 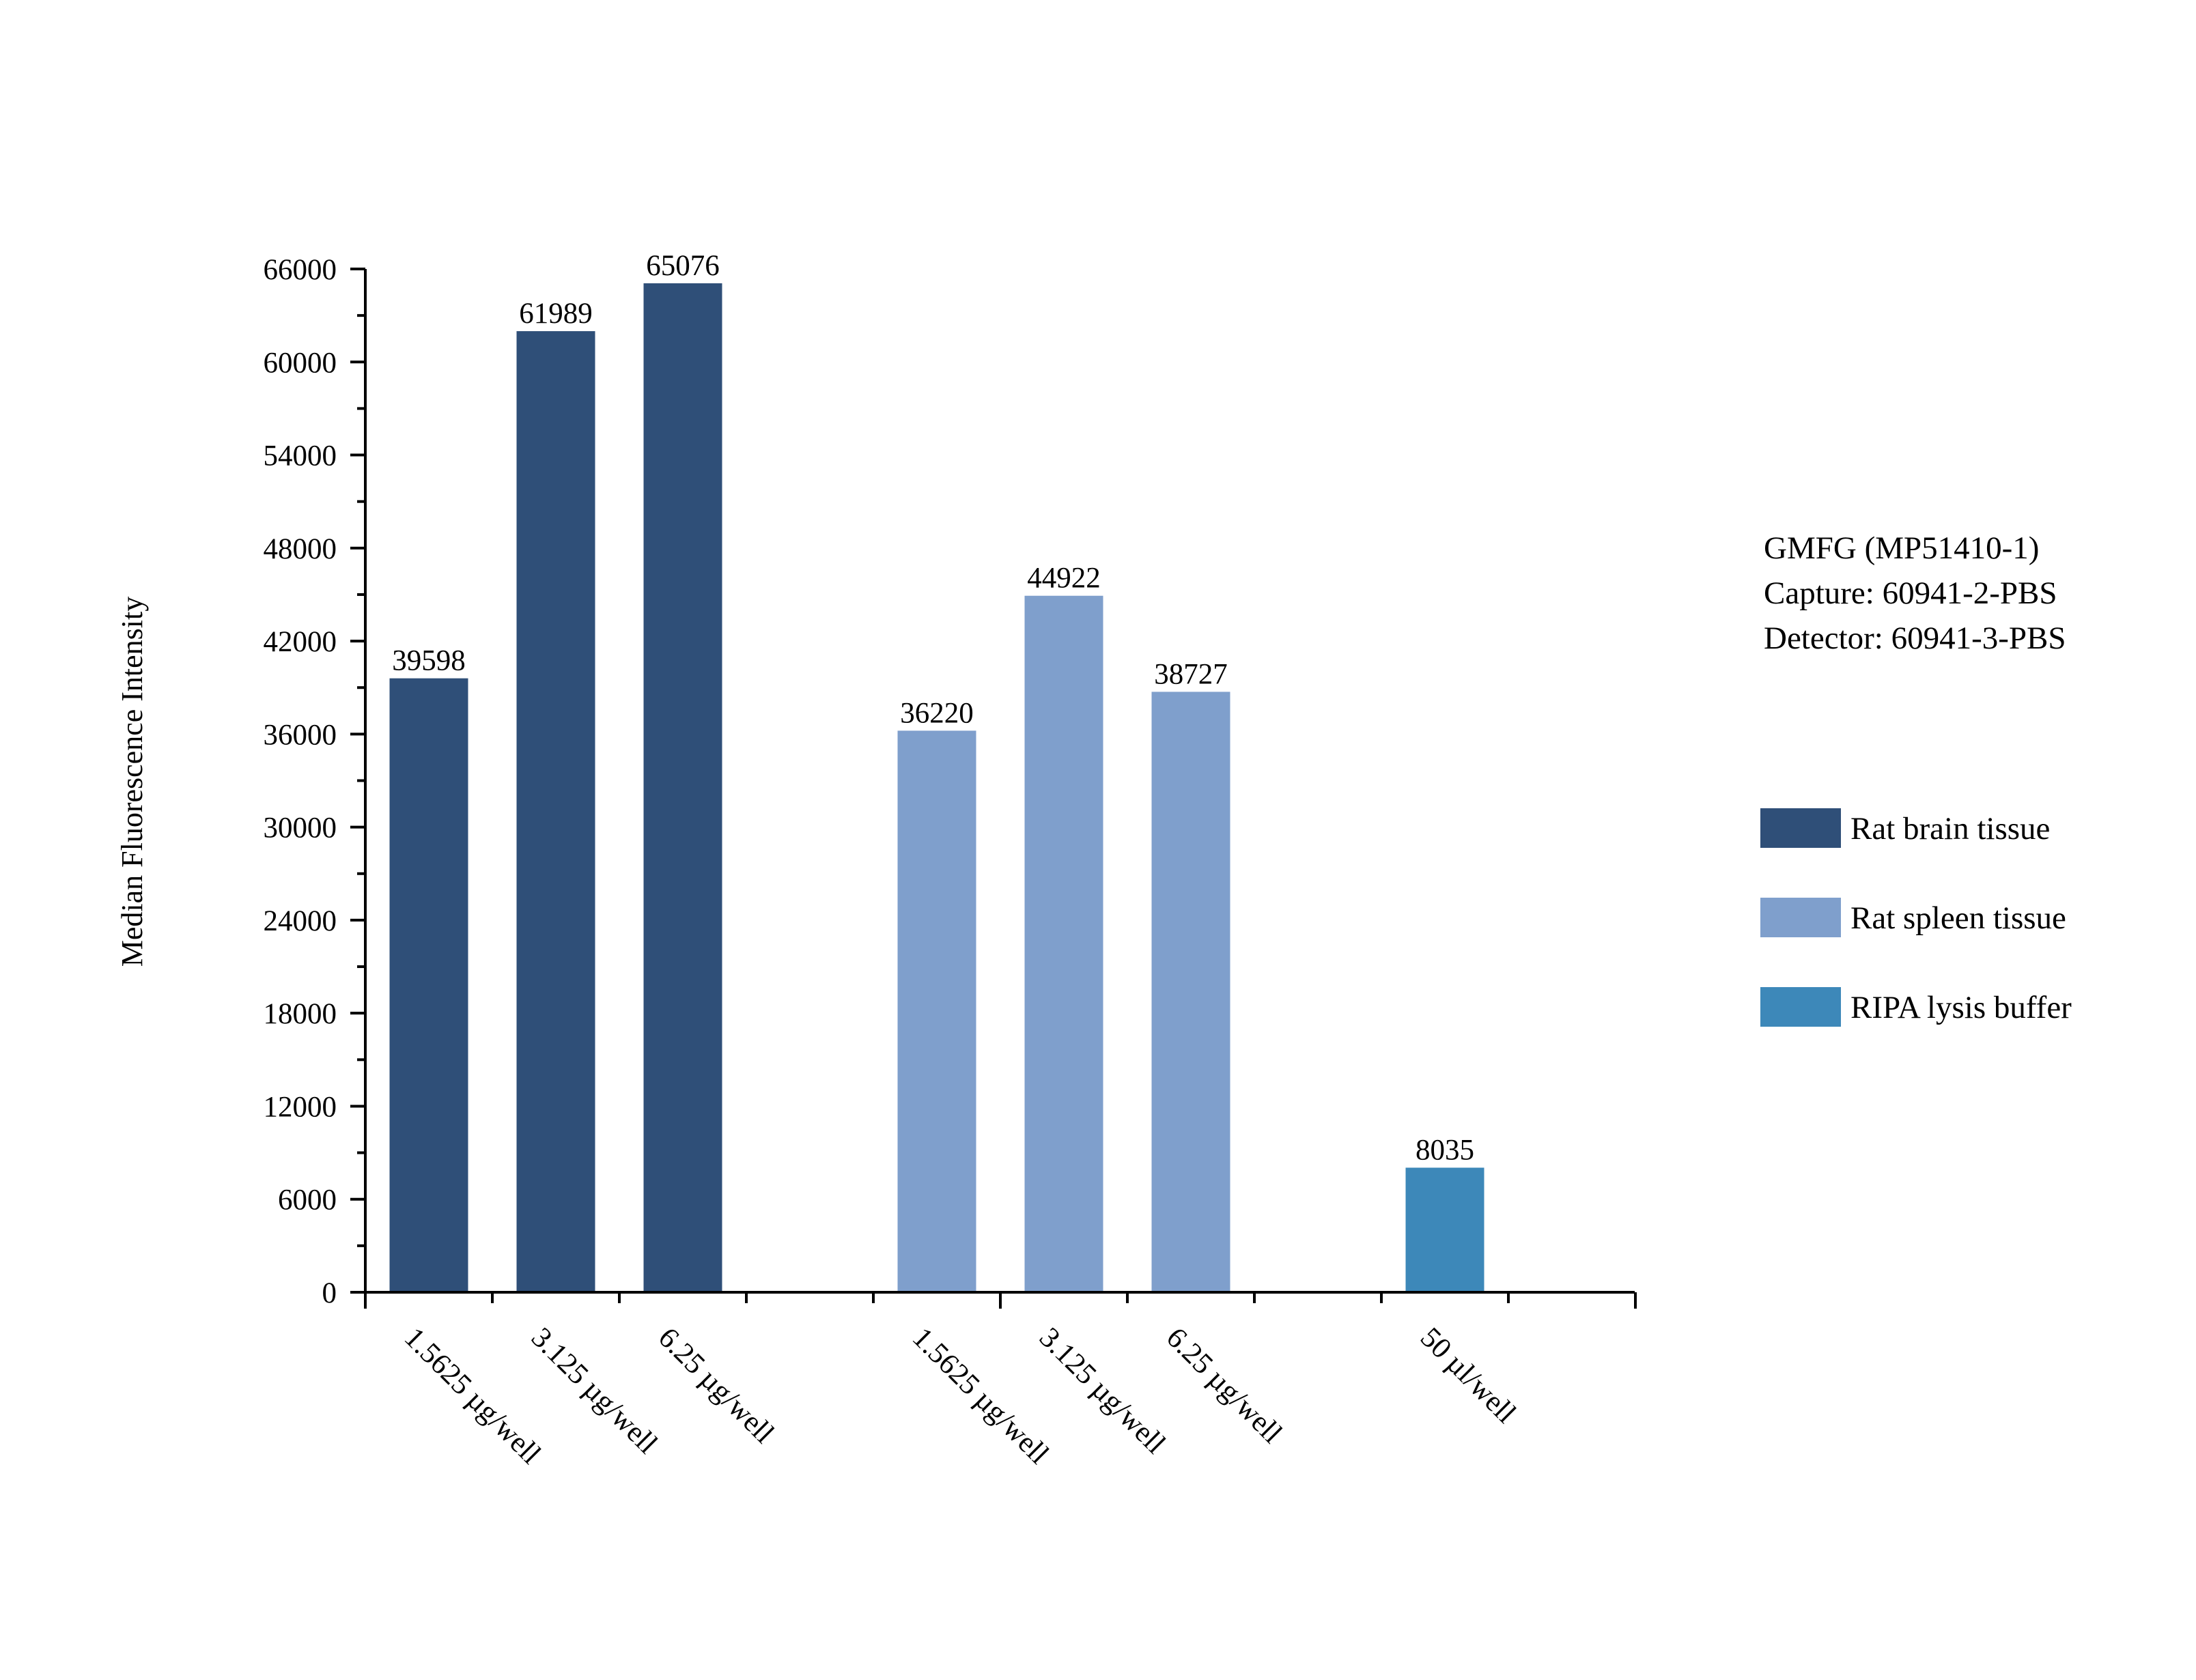 What do you see at coordinates (1958, 918) in the screenshot?
I see `legend-label-rat-spleen: Rat spleen tissue` at bounding box center [1958, 918].